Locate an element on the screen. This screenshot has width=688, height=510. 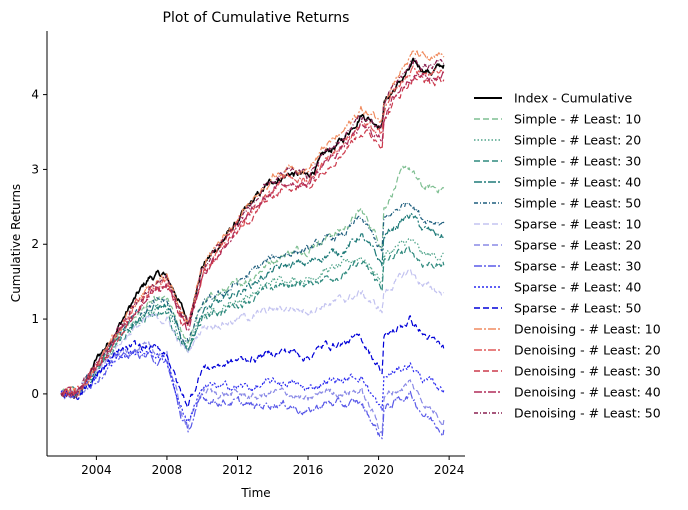
legend-entry: Sparse - # Least: 50 is located at coordinates (557, 308).